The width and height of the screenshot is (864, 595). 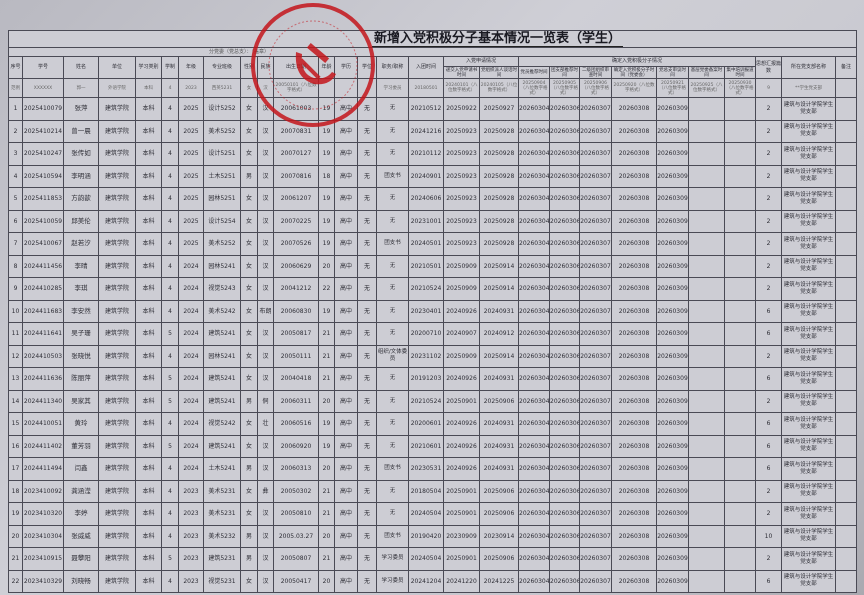 What do you see at coordinates (426, 401) in the screenshot?
I see `cell-league-date: 20210524` at bounding box center [426, 401].